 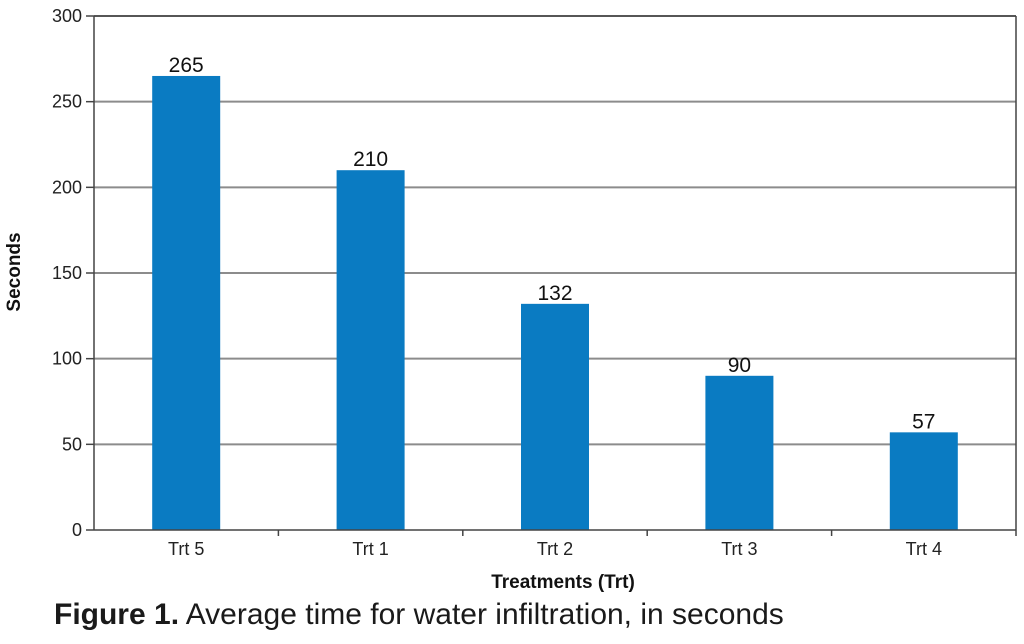 What do you see at coordinates (924, 549) in the screenshot?
I see `x-tick-label: Trt 4` at bounding box center [924, 549].